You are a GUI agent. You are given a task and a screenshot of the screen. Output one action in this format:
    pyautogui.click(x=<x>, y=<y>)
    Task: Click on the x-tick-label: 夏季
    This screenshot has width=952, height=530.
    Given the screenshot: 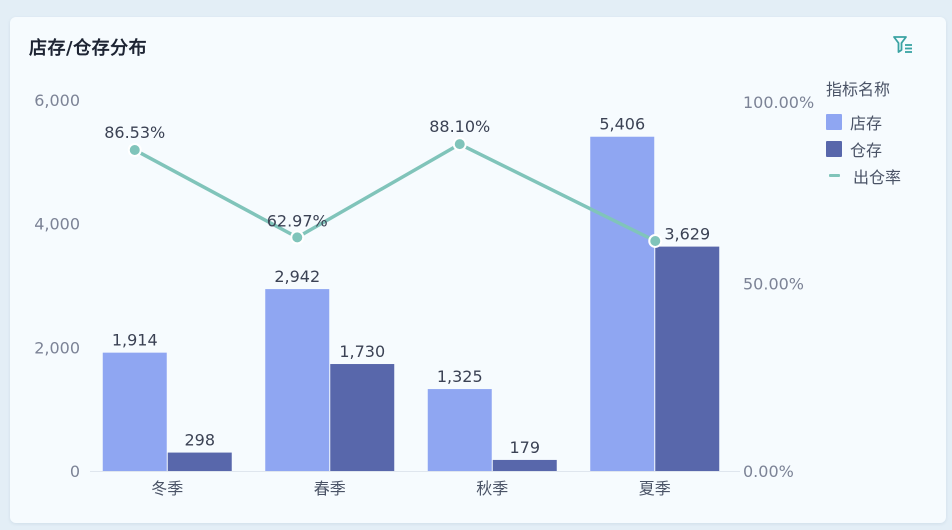 What is the action you would take?
    pyautogui.click(x=655, y=488)
    